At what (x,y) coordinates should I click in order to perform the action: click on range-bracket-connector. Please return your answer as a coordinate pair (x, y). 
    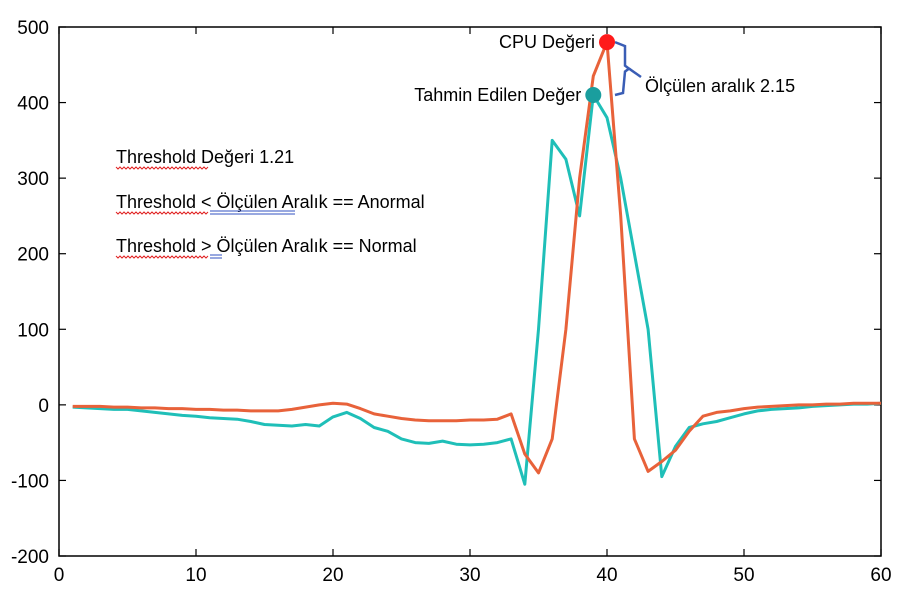
    Looking at the image, I should click on (635, 73).